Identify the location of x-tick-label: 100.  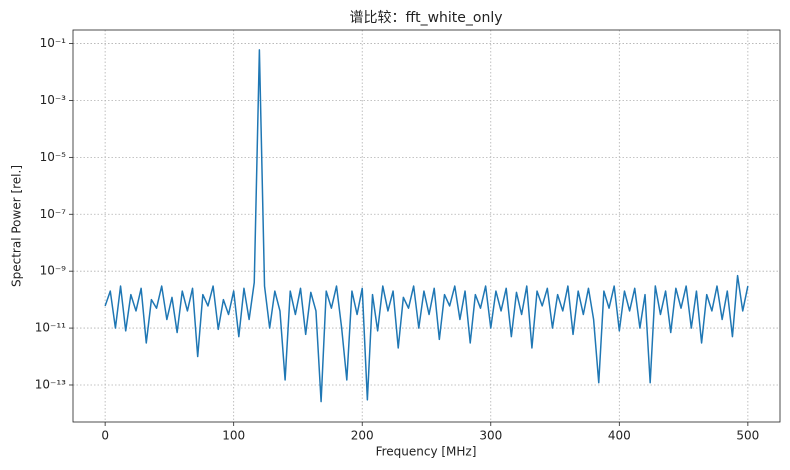
(233, 436).